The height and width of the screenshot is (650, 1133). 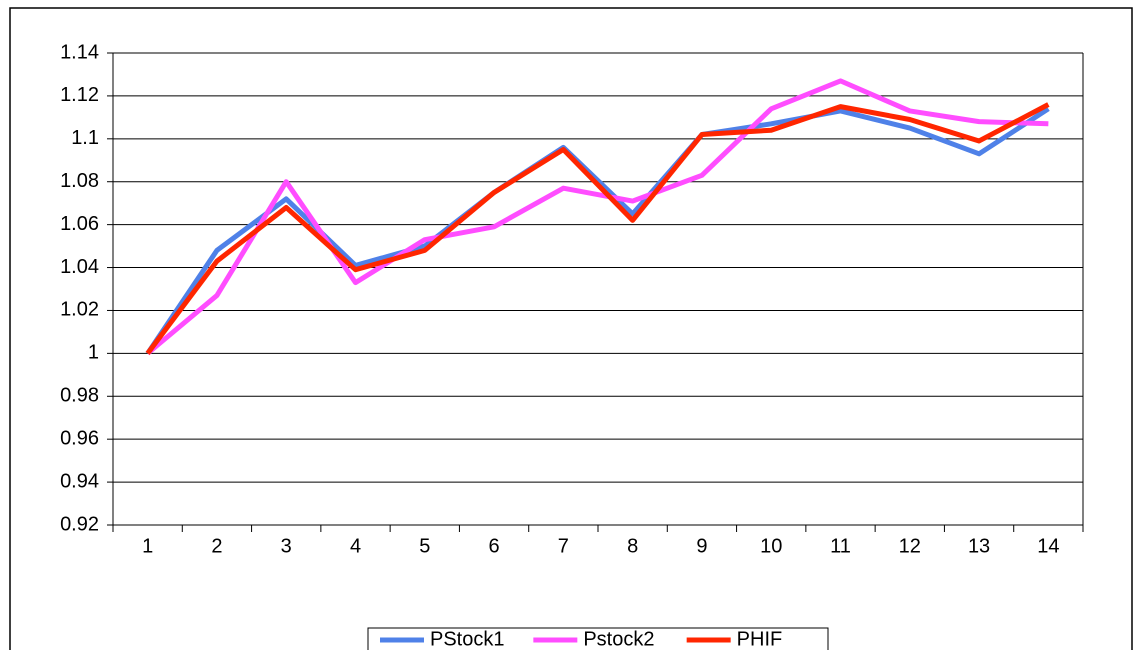 I want to click on x-tick-label: 14, so click(x=1048, y=546).